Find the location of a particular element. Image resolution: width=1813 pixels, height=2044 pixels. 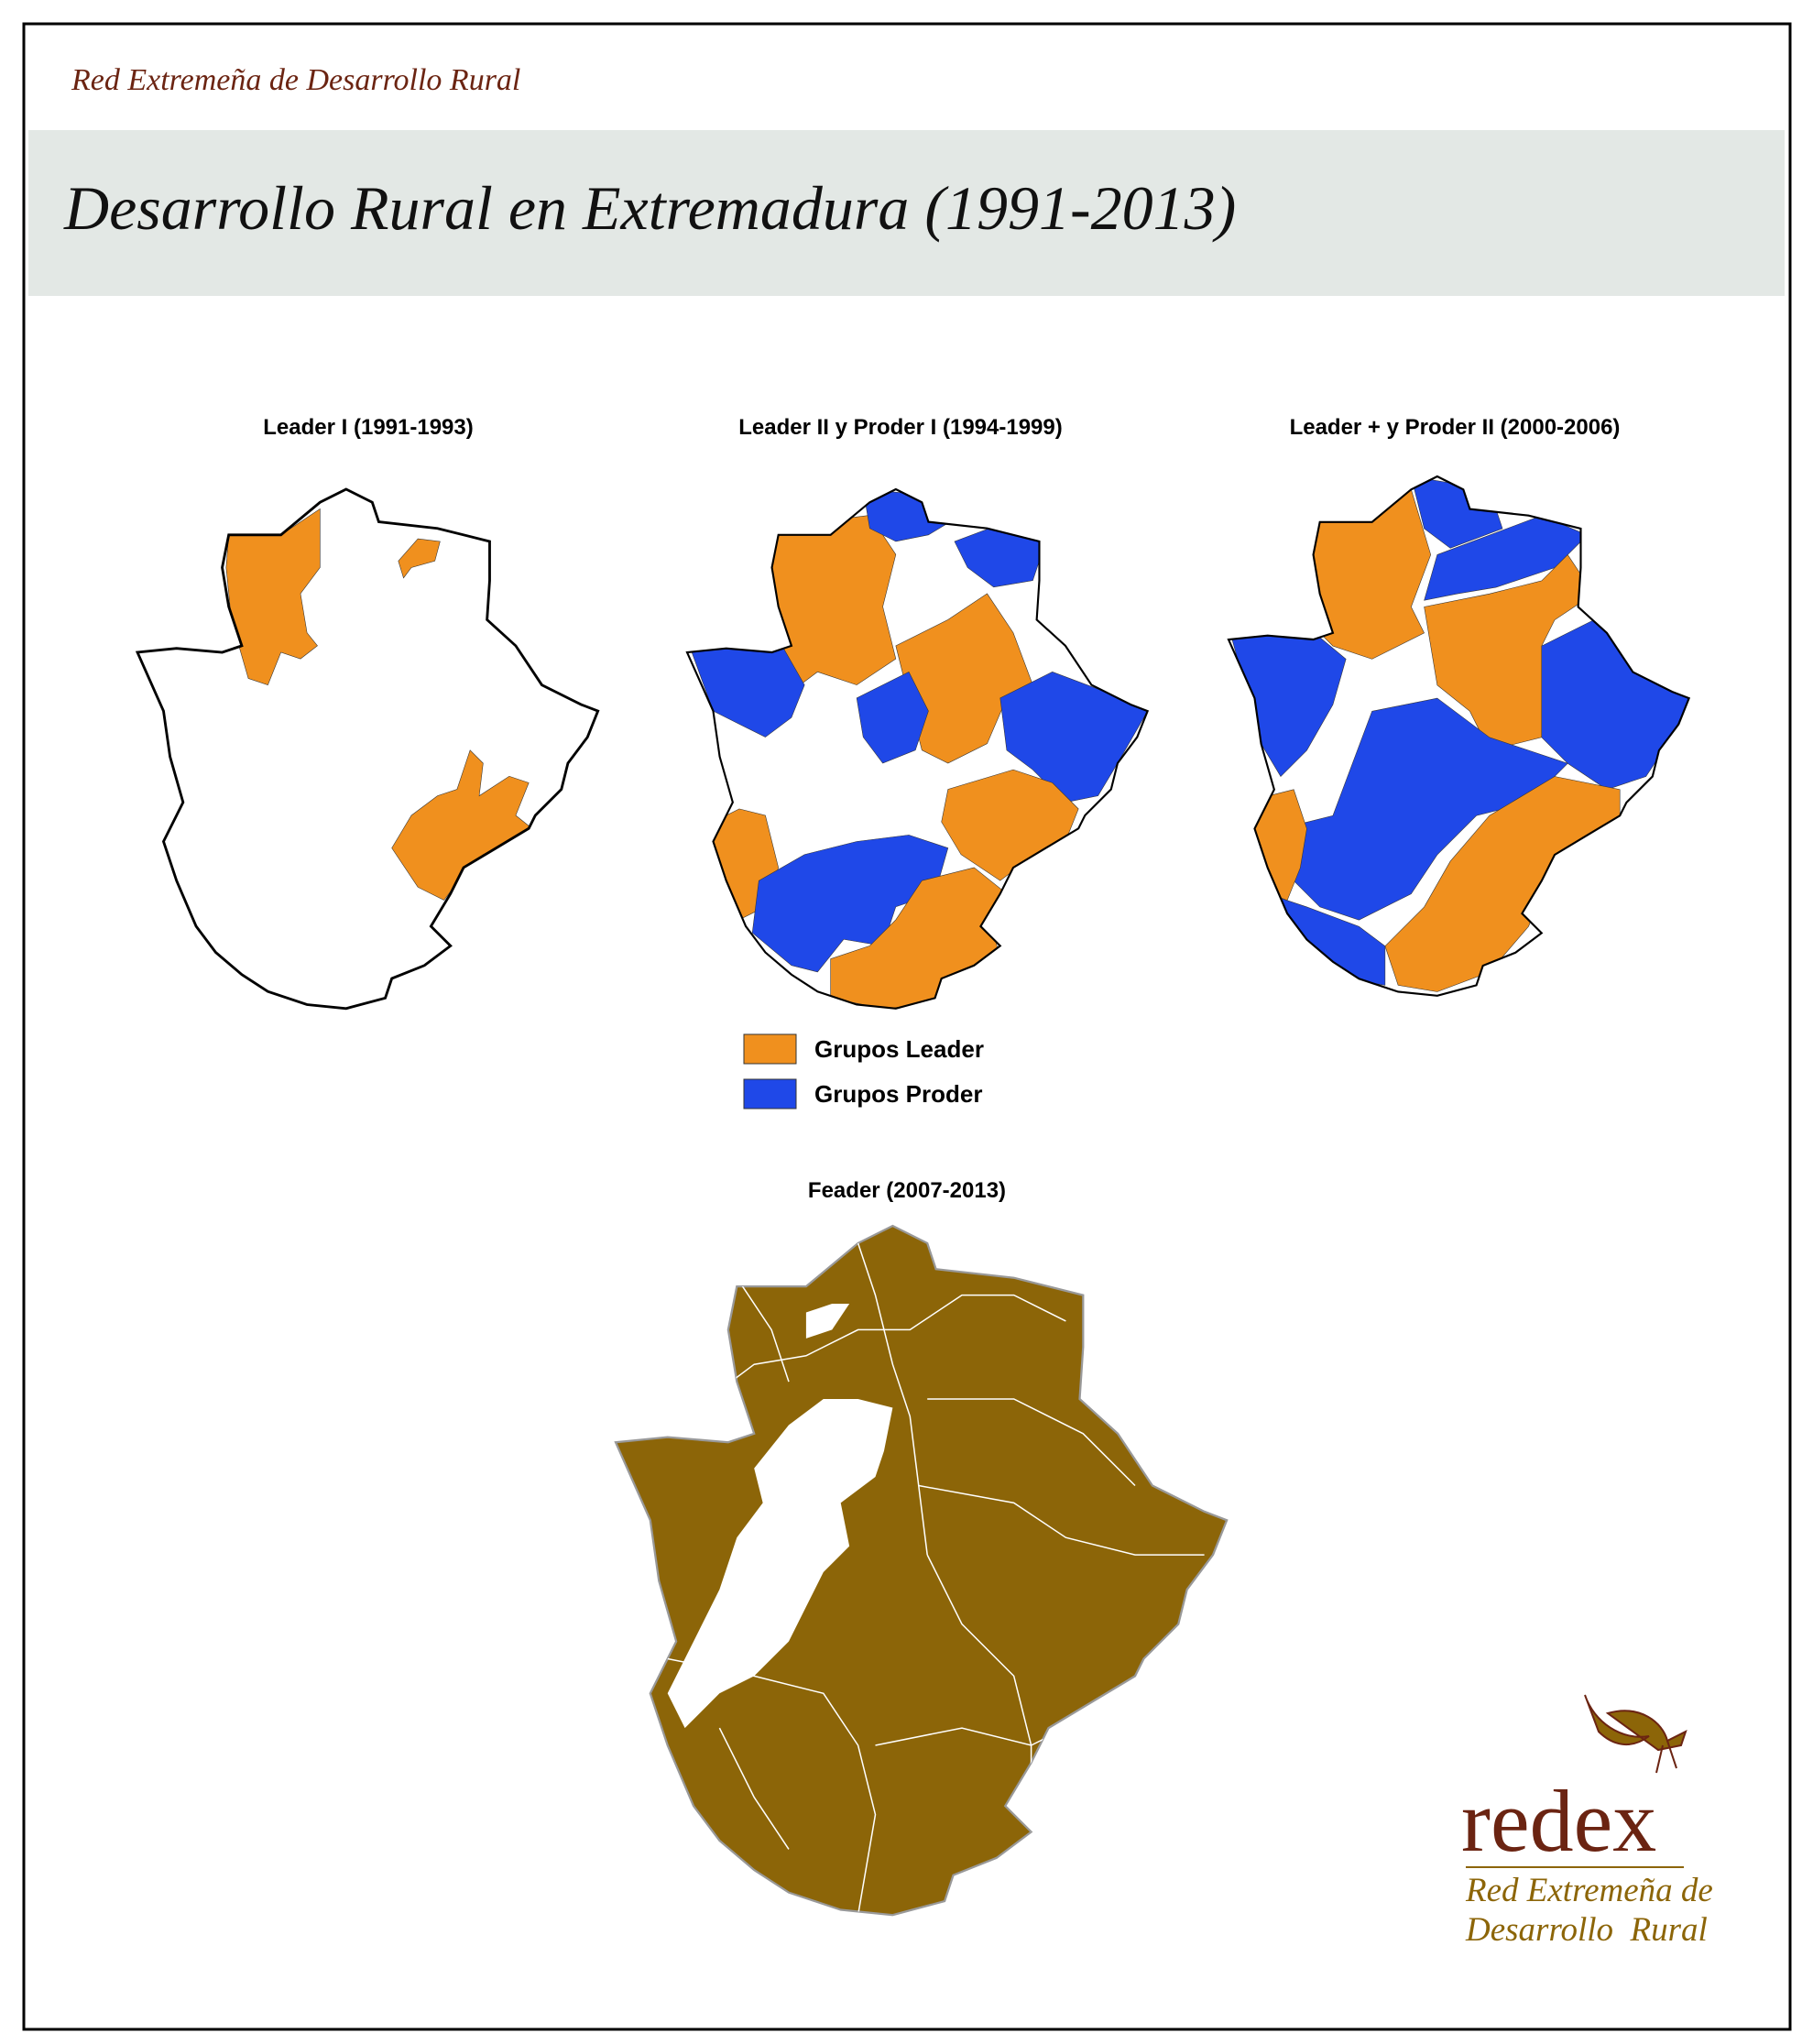

logo-bird is located at coordinates (1635, 1734).